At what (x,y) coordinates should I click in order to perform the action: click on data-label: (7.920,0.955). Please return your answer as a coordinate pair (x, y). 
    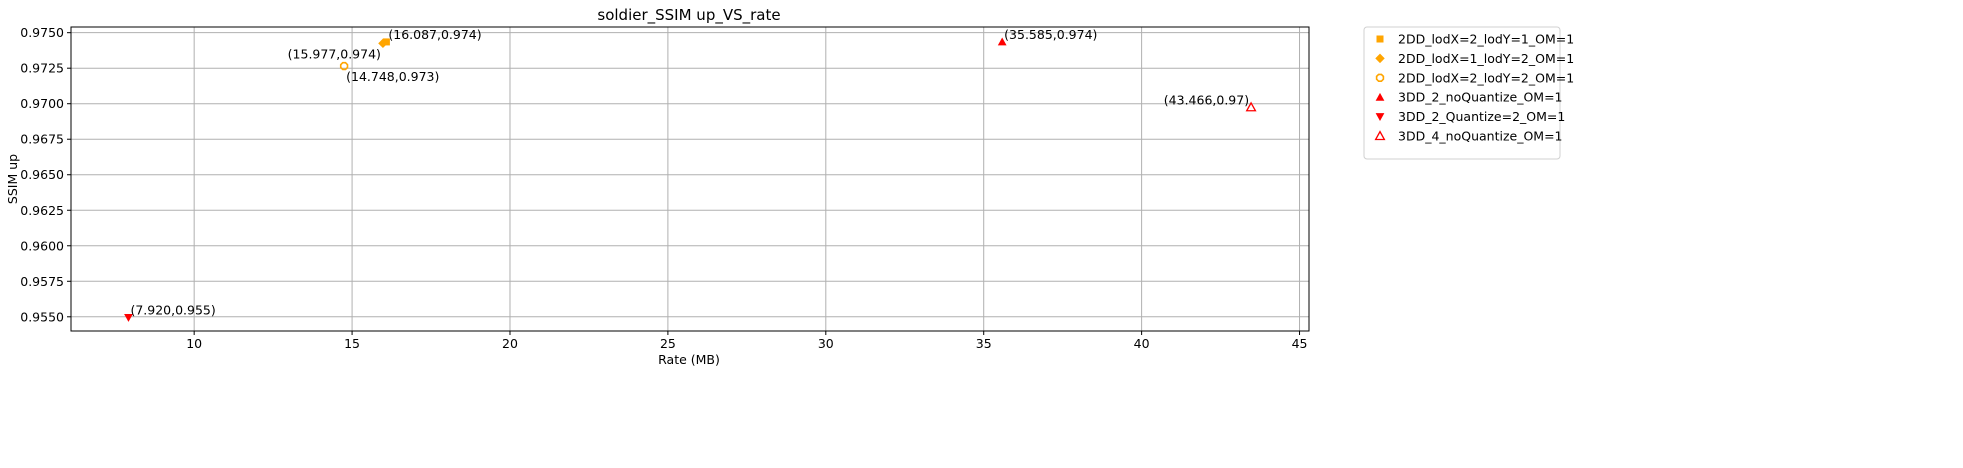
    Looking at the image, I should click on (172, 310).